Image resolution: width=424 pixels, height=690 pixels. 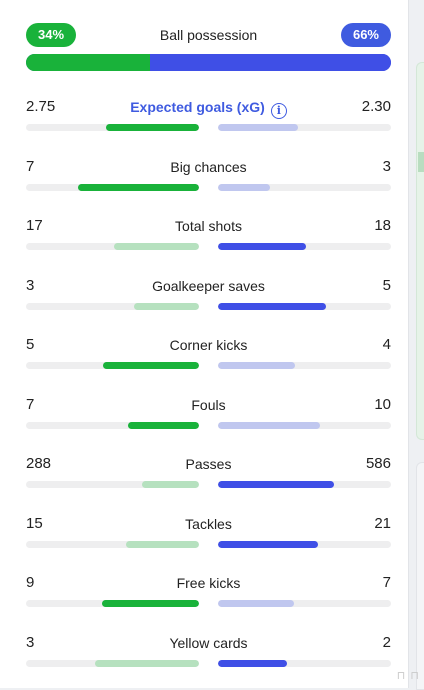 What do you see at coordinates (386, 344) in the screenshot?
I see `away-value: 4` at bounding box center [386, 344].